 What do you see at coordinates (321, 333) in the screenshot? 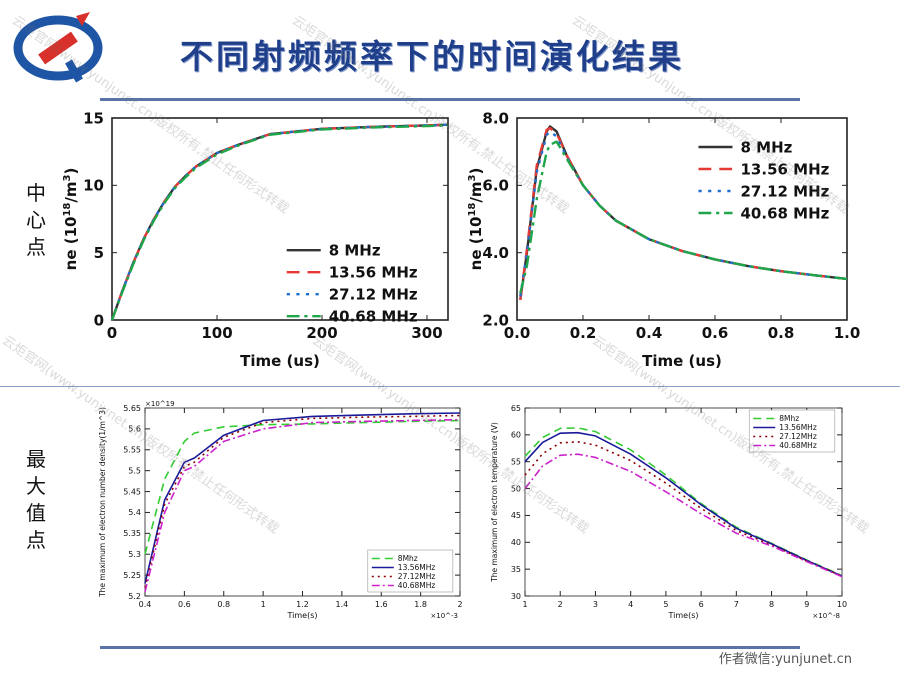
I see `x-tick-label: 200` at bounding box center [321, 333].